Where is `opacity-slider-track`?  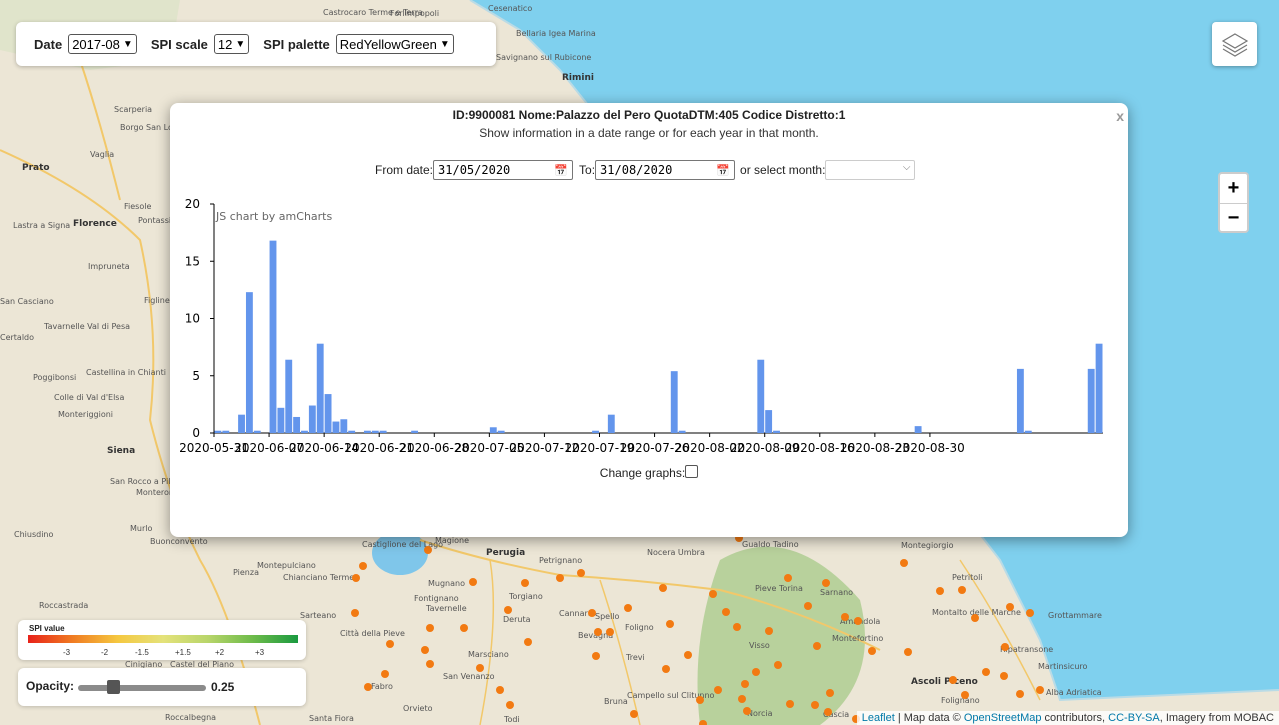 opacity-slider-track is located at coordinates (142, 688).